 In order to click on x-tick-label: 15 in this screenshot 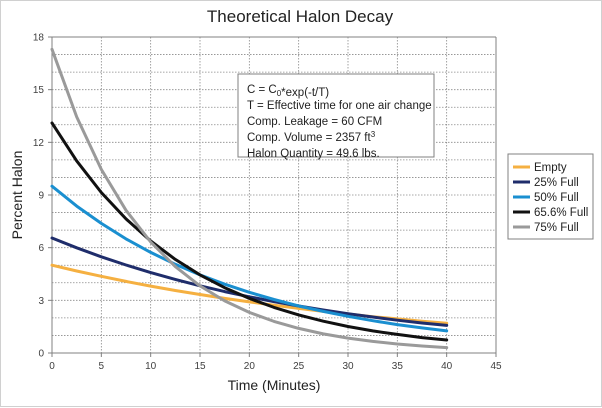, I will do `click(200, 366)`.